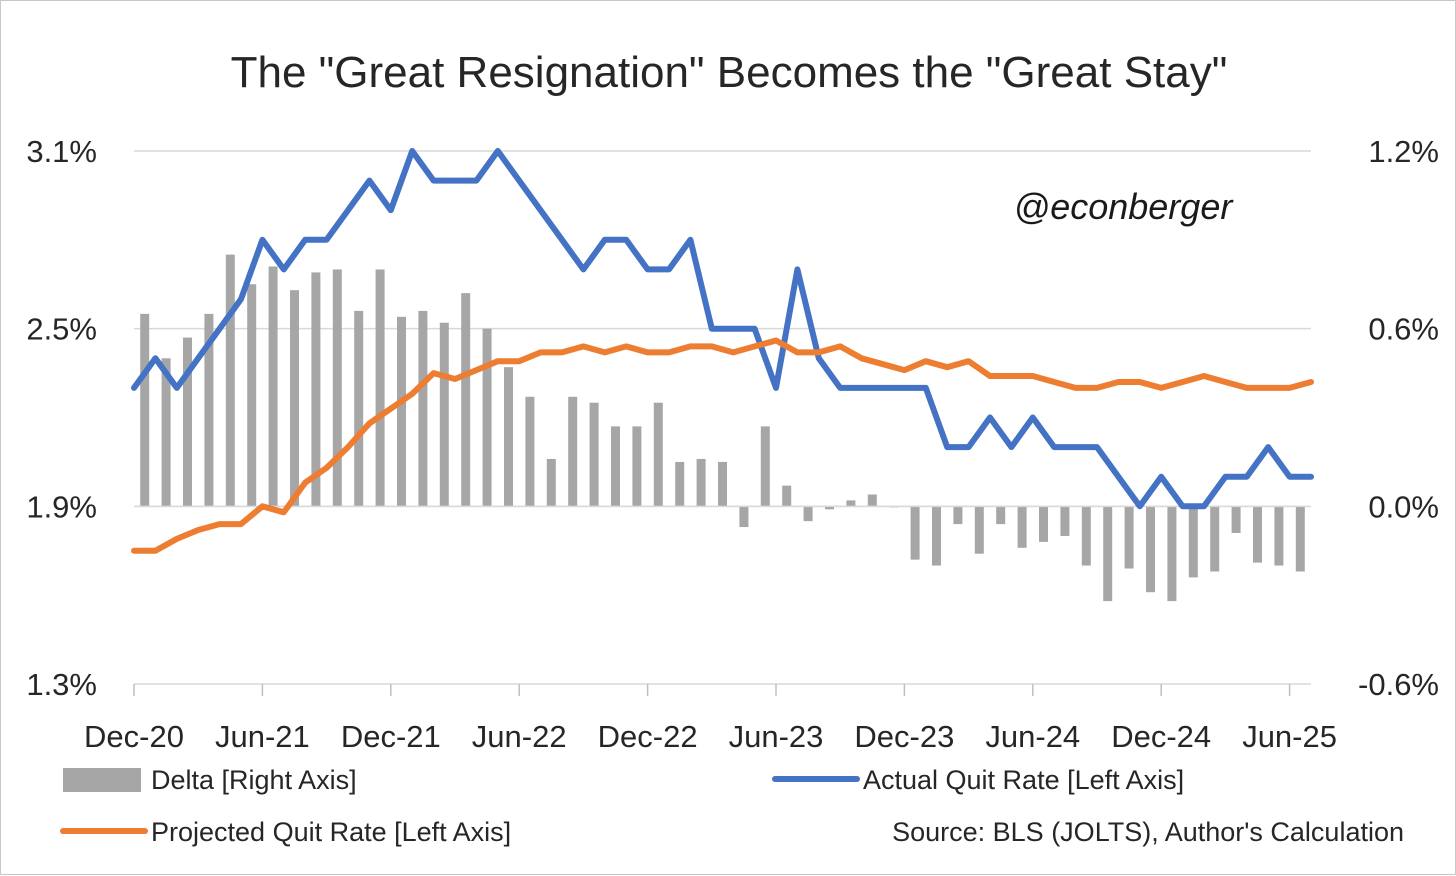  Describe the element at coordinates (102, 780) in the screenshot. I see `legend-swatch-delta` at that location.